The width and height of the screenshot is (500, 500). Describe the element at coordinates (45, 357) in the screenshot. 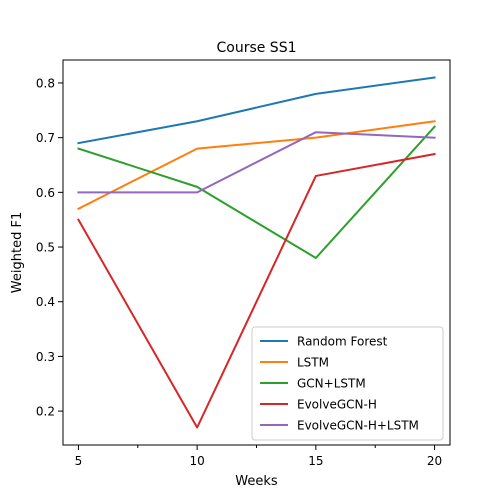

I see `y-tick-label: 0.3` at that location.